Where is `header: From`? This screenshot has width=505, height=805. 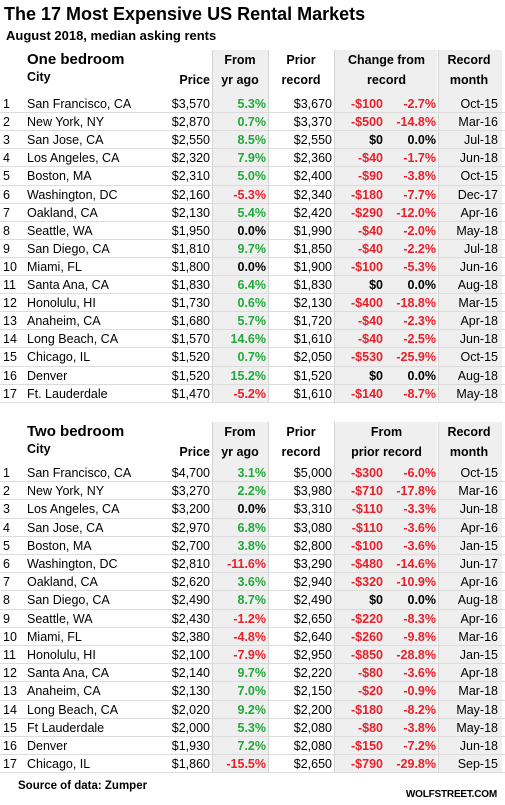
header: From is located at coordinates (240, 60).